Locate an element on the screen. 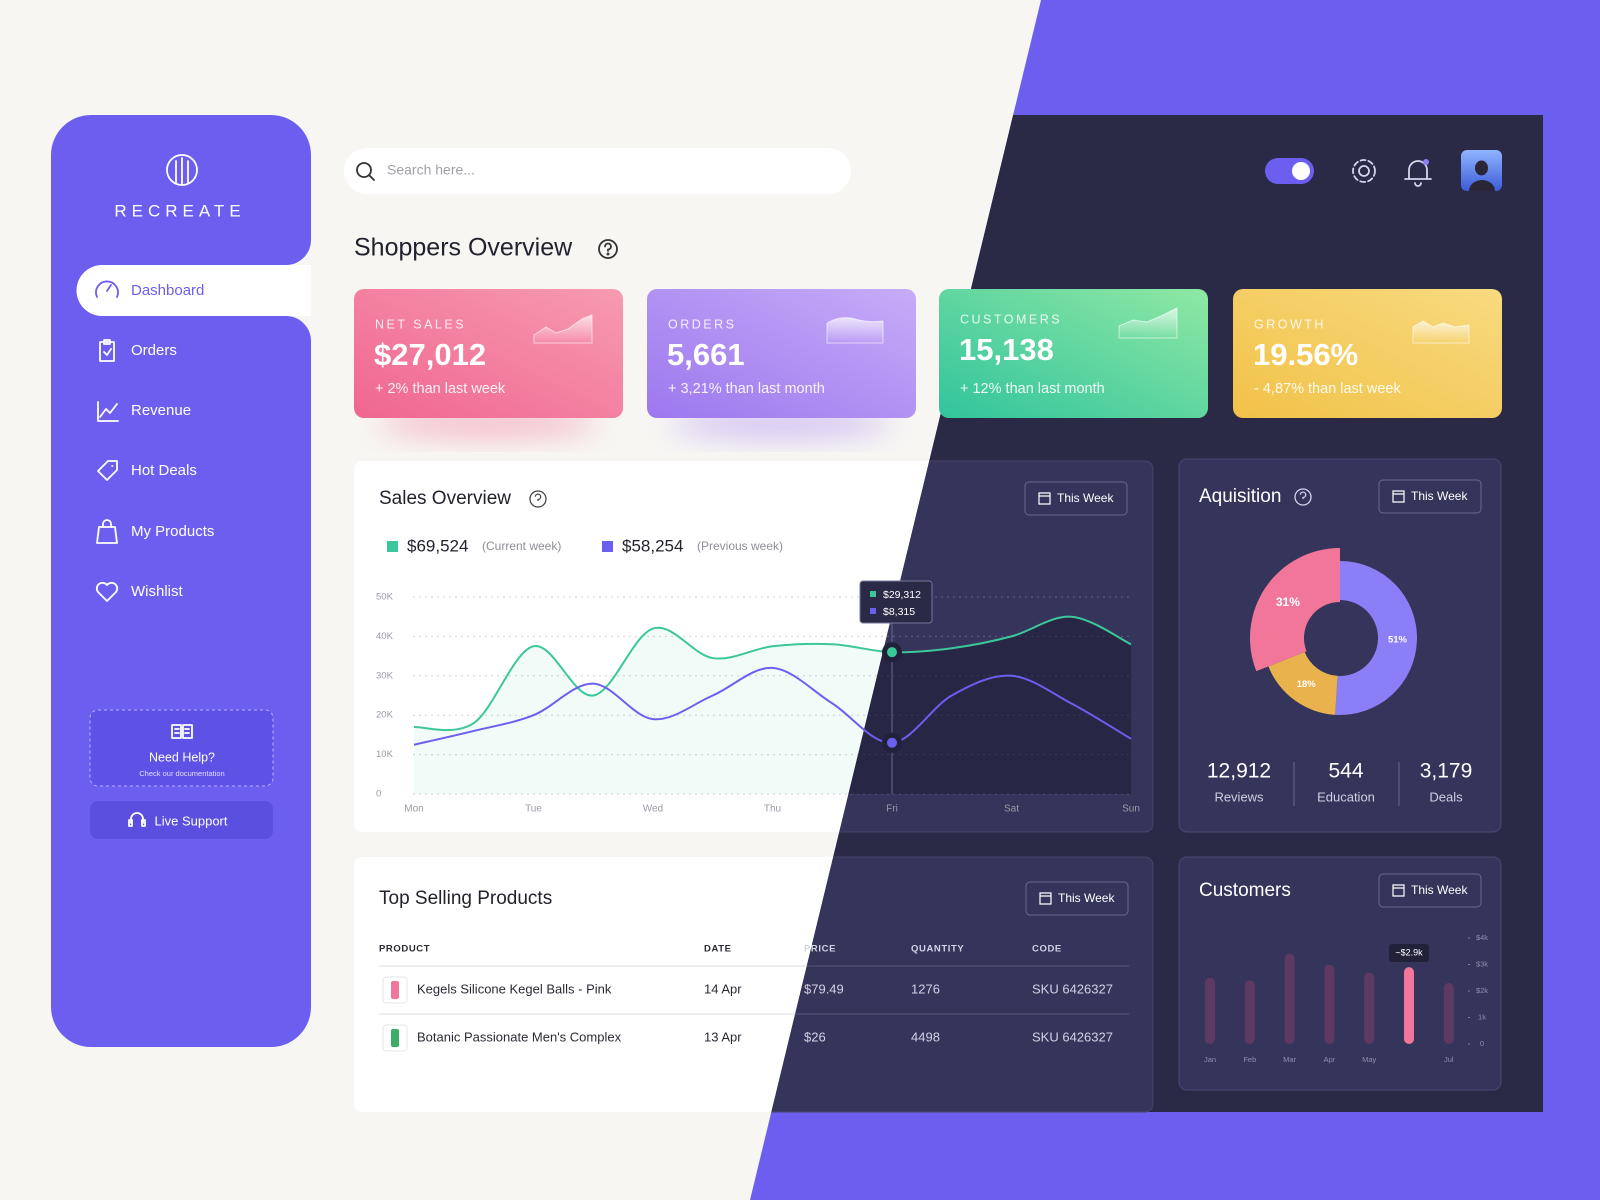 The height and width of the screenshot is (1200, 1600). stat-value: 544 is located at coordinates (1345, 771).